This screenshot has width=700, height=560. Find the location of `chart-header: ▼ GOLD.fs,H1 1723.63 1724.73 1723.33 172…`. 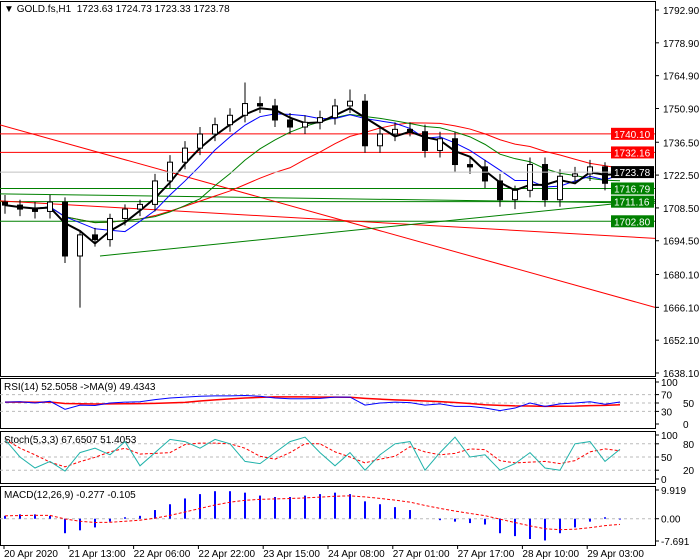

chart-header: ▼ GOLD.fs,H1 1723.63 1724.73 1723.33 172… is located at coordinates (117, 9).